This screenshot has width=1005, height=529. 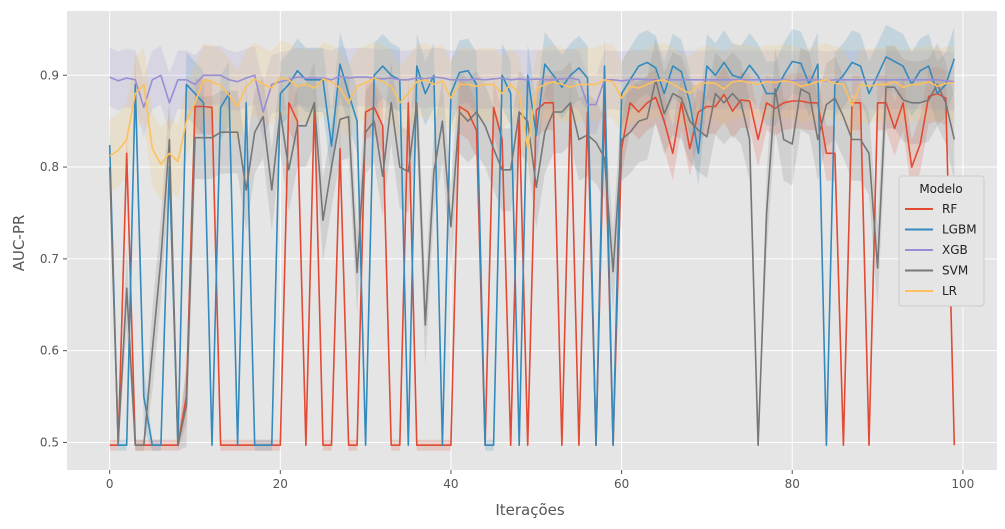 What do you see at coordinates (955, 250) in the screenshot?
I see `legend-label-xgb: XGB` at bounding box center [955, 250].